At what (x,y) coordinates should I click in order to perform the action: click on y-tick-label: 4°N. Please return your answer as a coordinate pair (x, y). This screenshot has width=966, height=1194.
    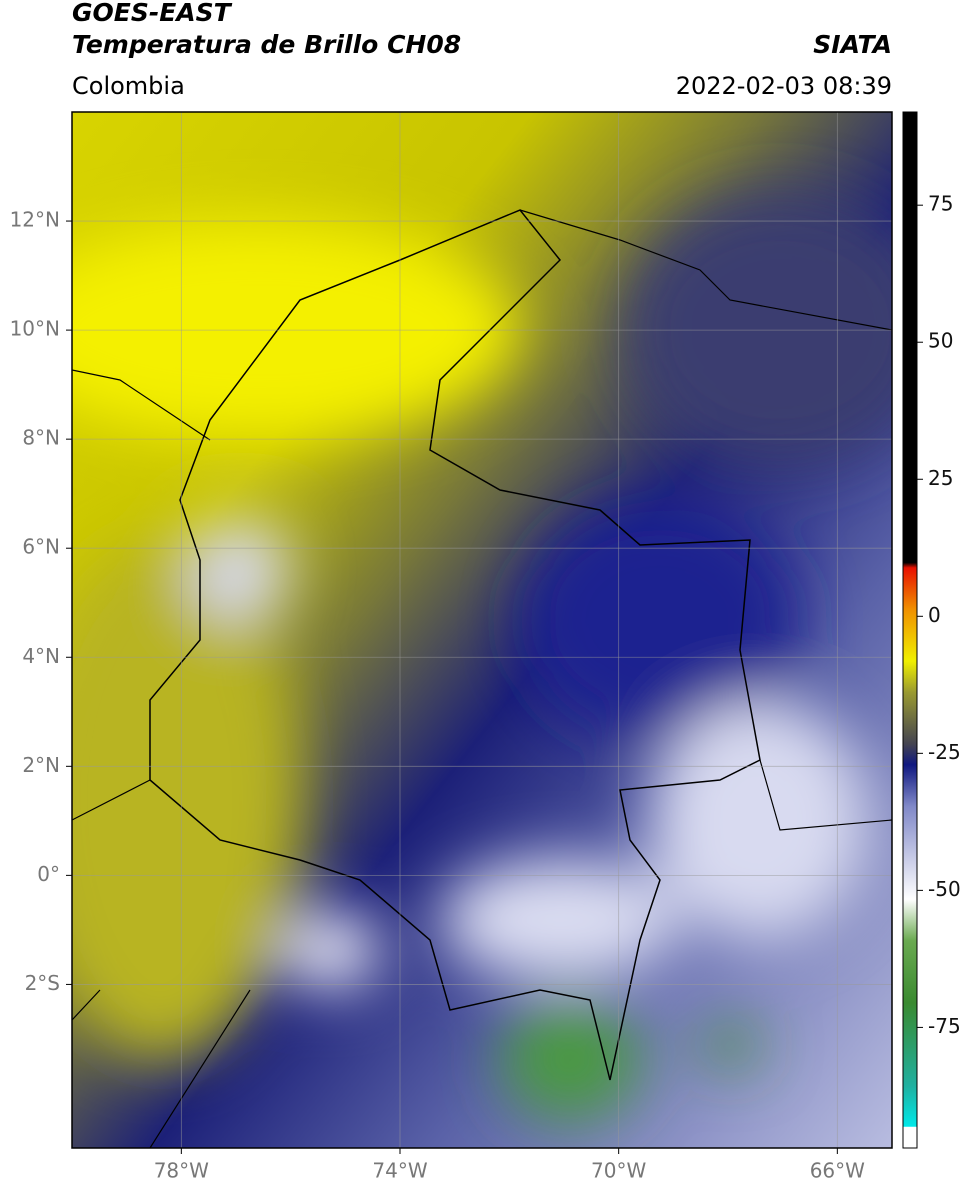
    Looking at the image, I should click on (41, 656).